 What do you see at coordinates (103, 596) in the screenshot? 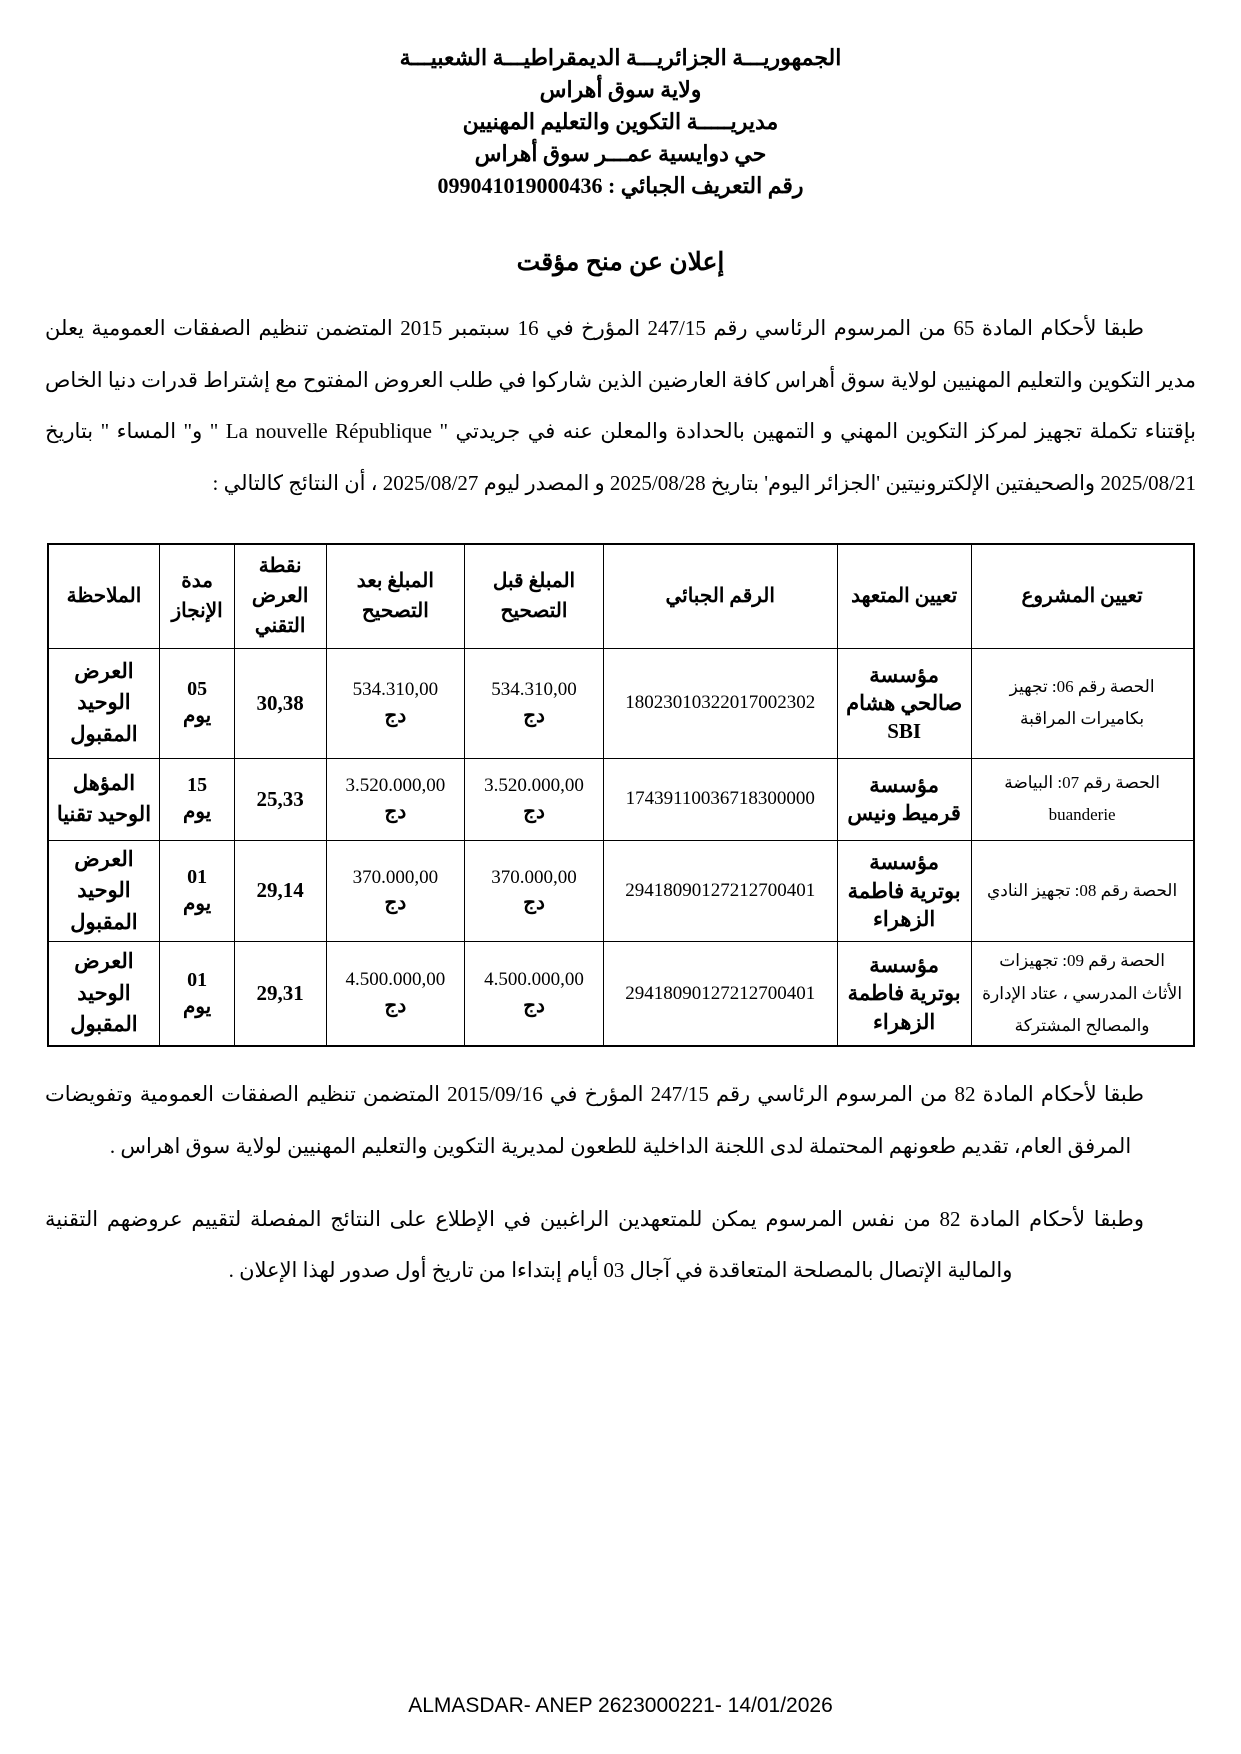
I see `column-header-remark: الملاحظة` at bounding box center [103, 596].